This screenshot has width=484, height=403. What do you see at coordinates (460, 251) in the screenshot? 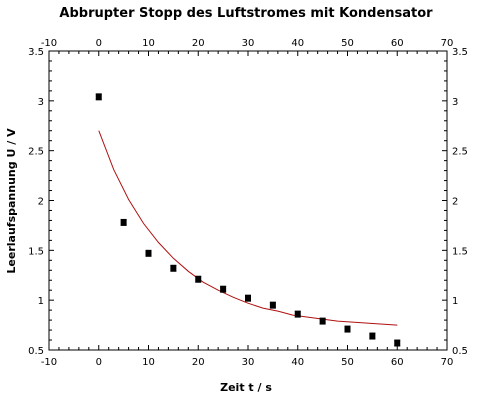
I see `y-tick-label-right: 1.5` at bounding box center [460, 251].